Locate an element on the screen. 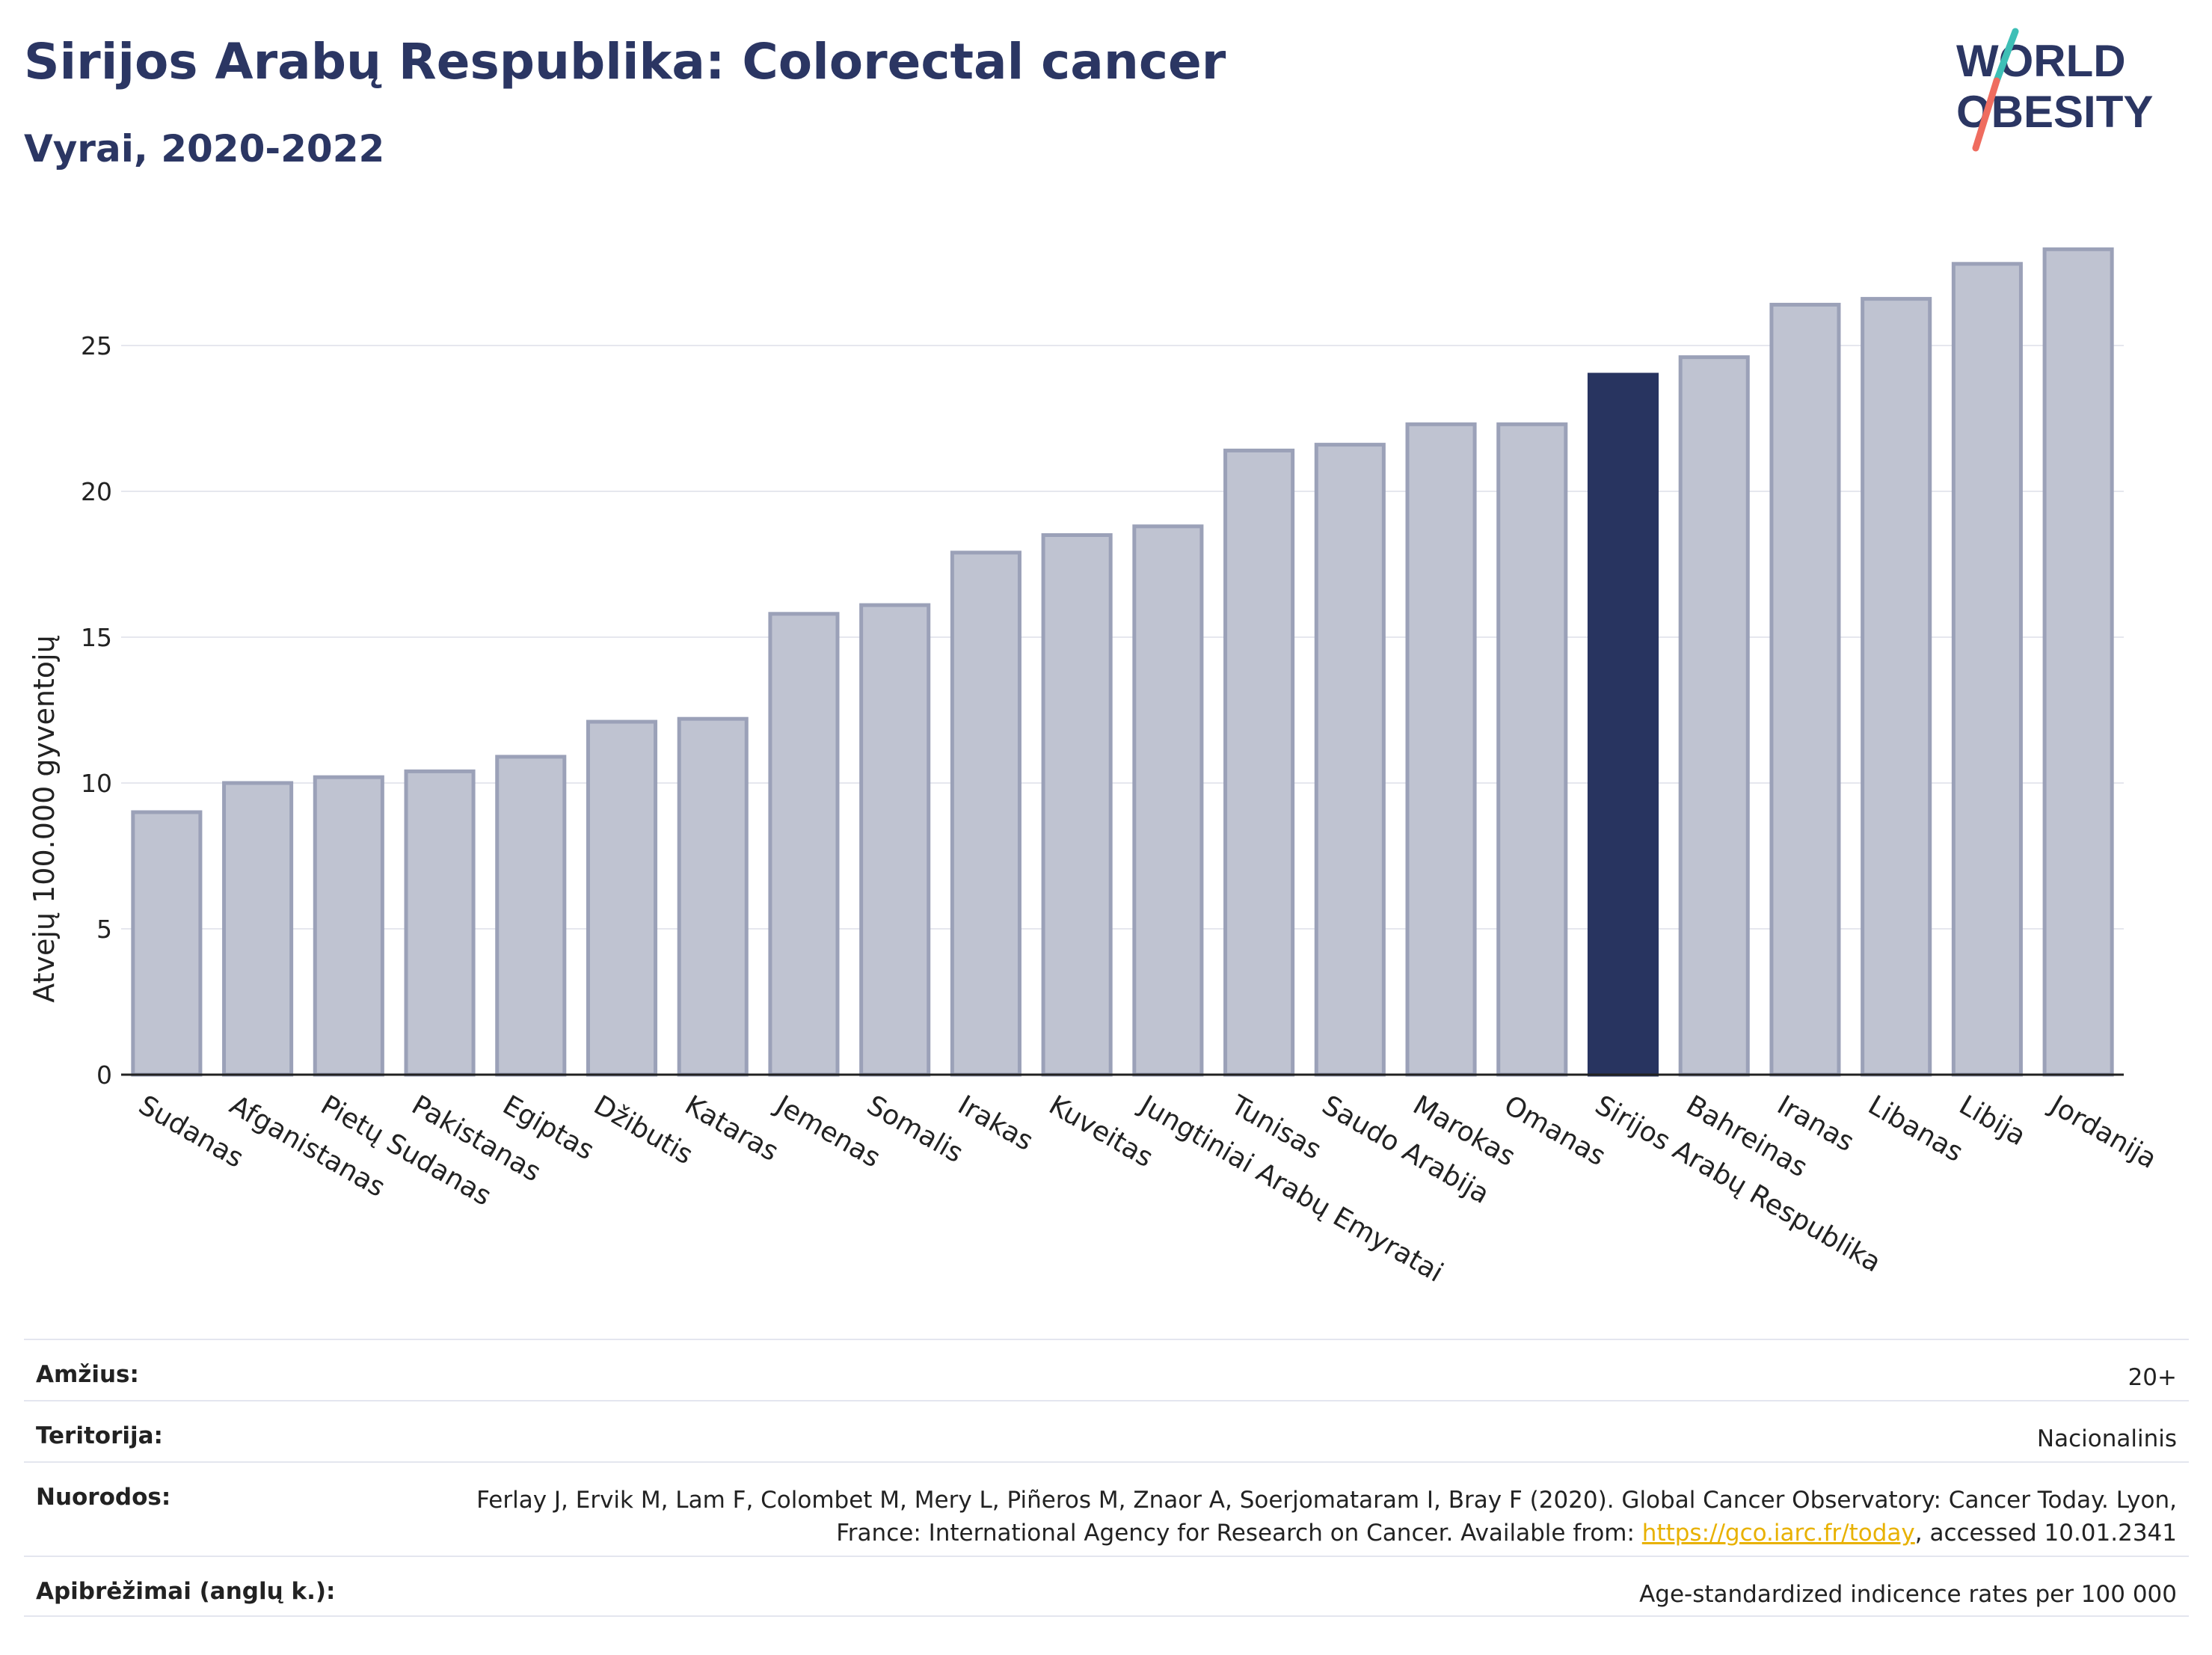 The height and width of the screenshot is (1655, 2212). territory-label: Teritorija: is located at coordinates (99, 1435).